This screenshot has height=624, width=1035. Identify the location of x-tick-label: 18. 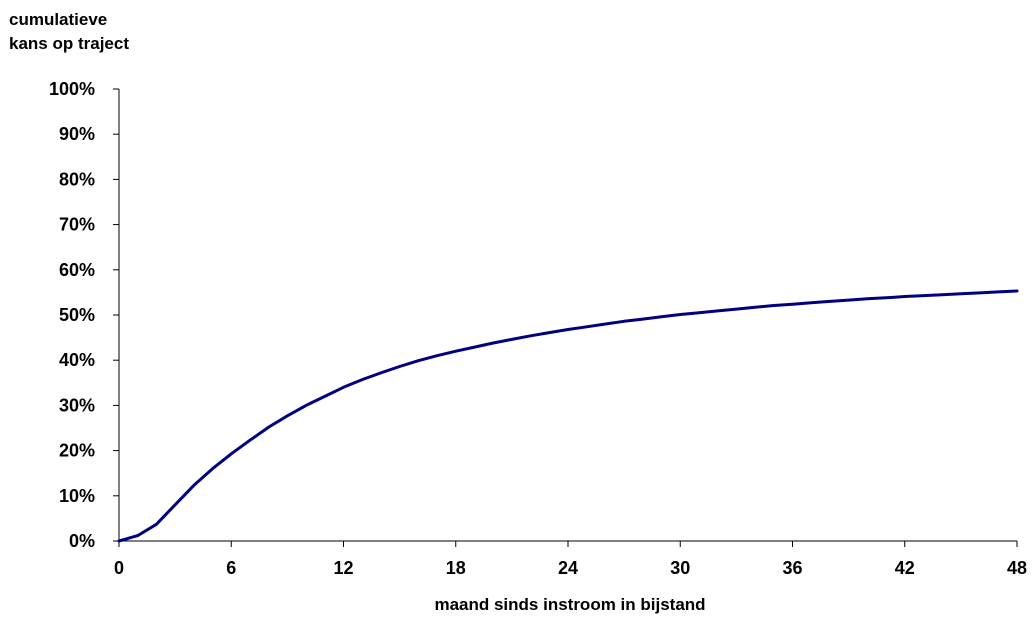
(456, 568).